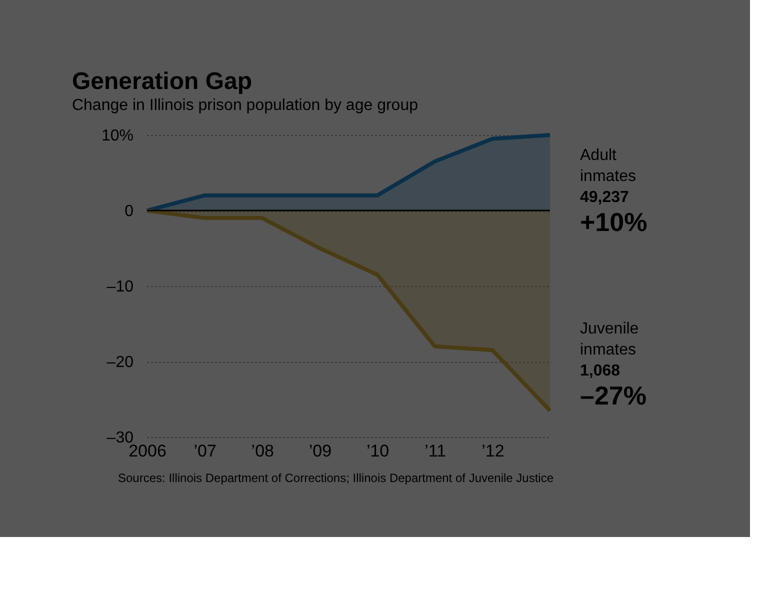 The height and width of the screenshot is (612, 770). I want to click on chart-subtitle: Change in Illinois prison population by age group, so click(245, 105).